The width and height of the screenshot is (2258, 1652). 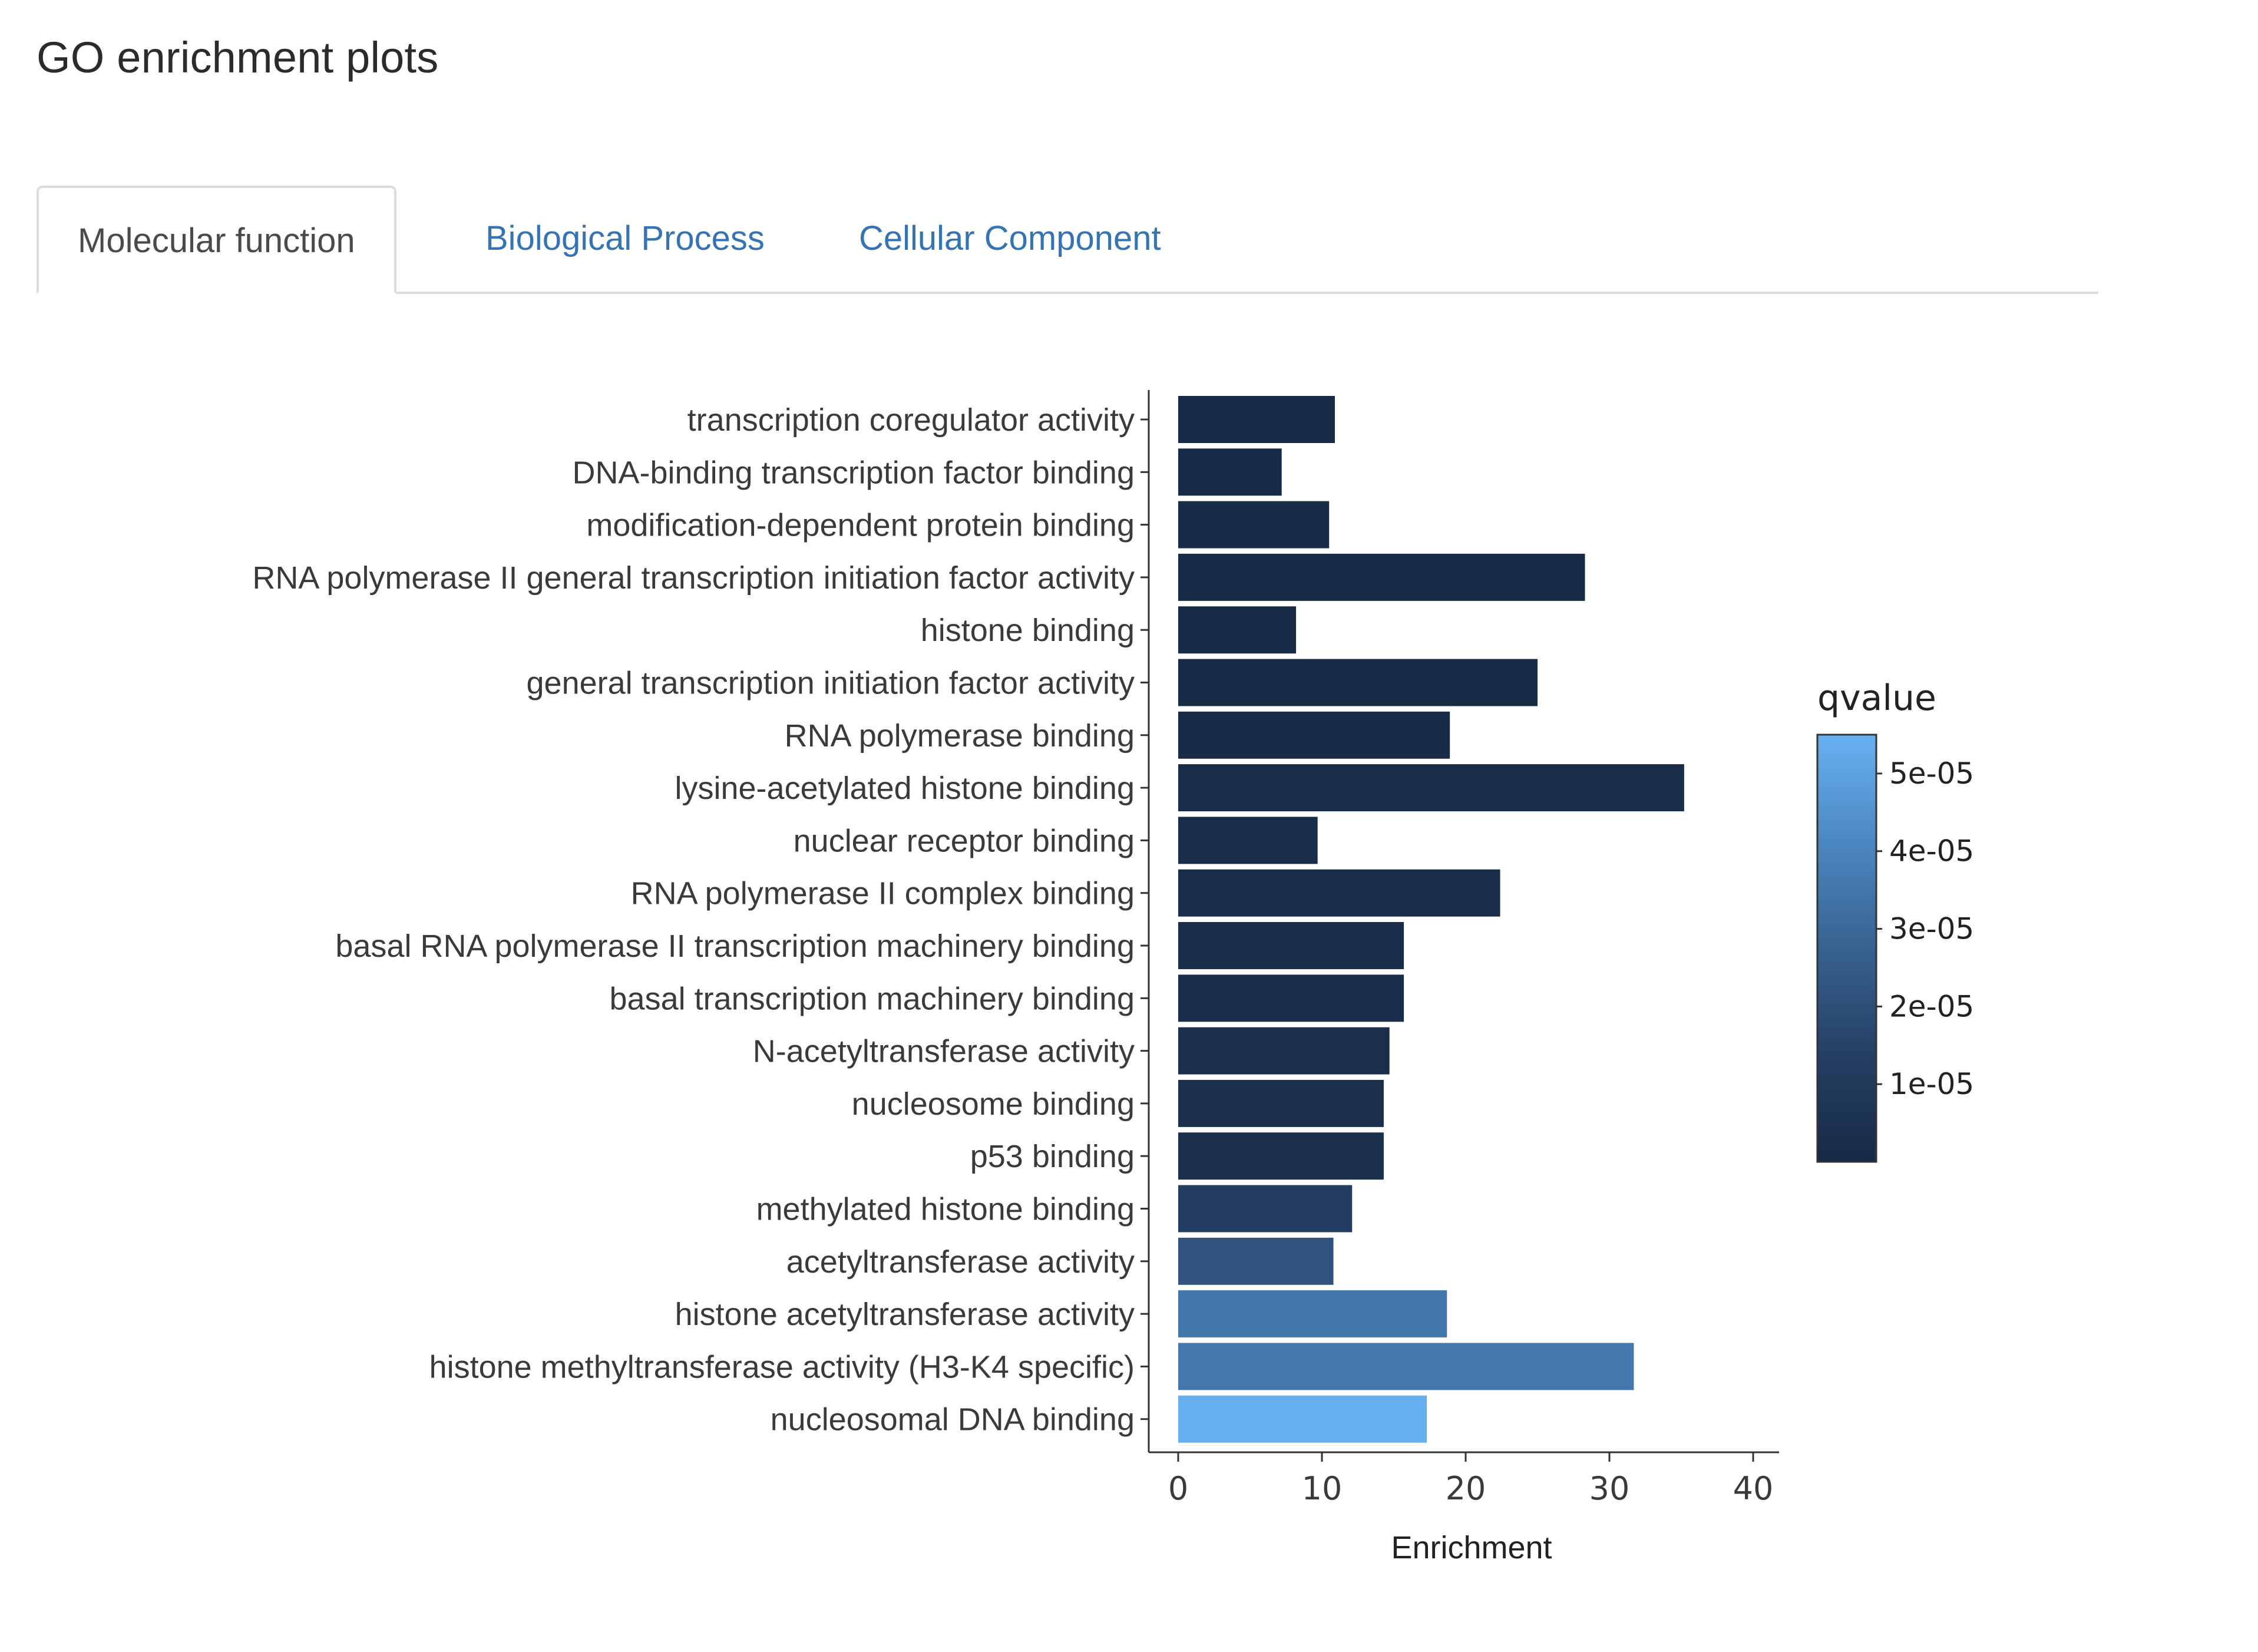 What do you see at coordinates (993, 1104) in the screenshot?
I see `category-label: nucleosome binding` at bounding box center [993, 1104].